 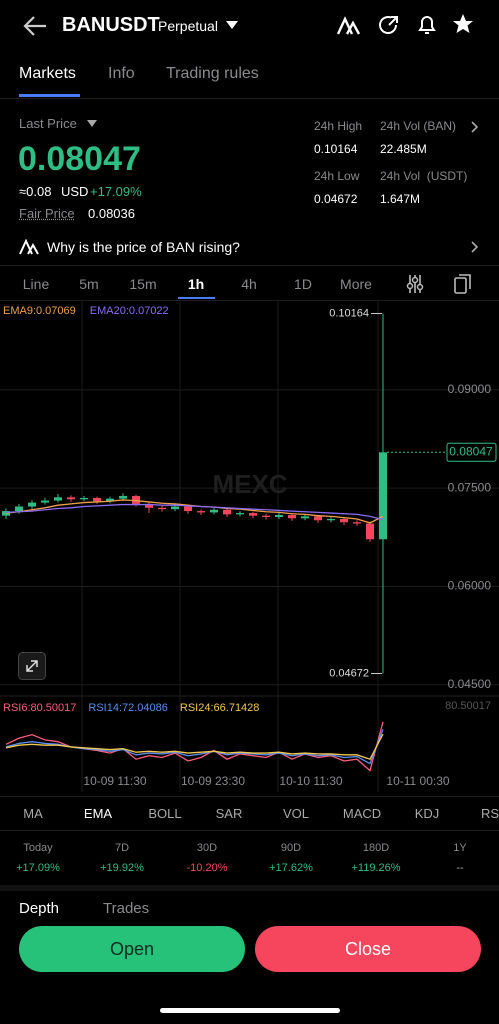 What do you see at coordinates (336, 199) in the screenshot?
I see `stat-value: 0.04672` at bounding box center [336, 199].